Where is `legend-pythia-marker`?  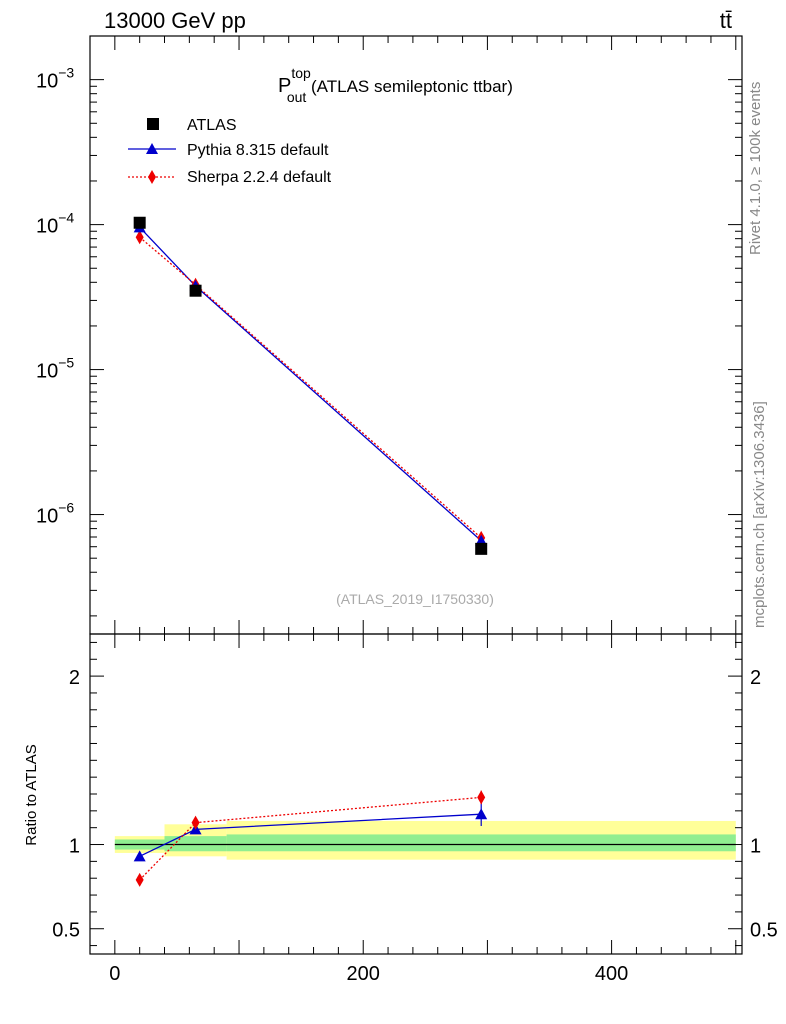
legend-pythia-marker is located at coordinates (152, 148).